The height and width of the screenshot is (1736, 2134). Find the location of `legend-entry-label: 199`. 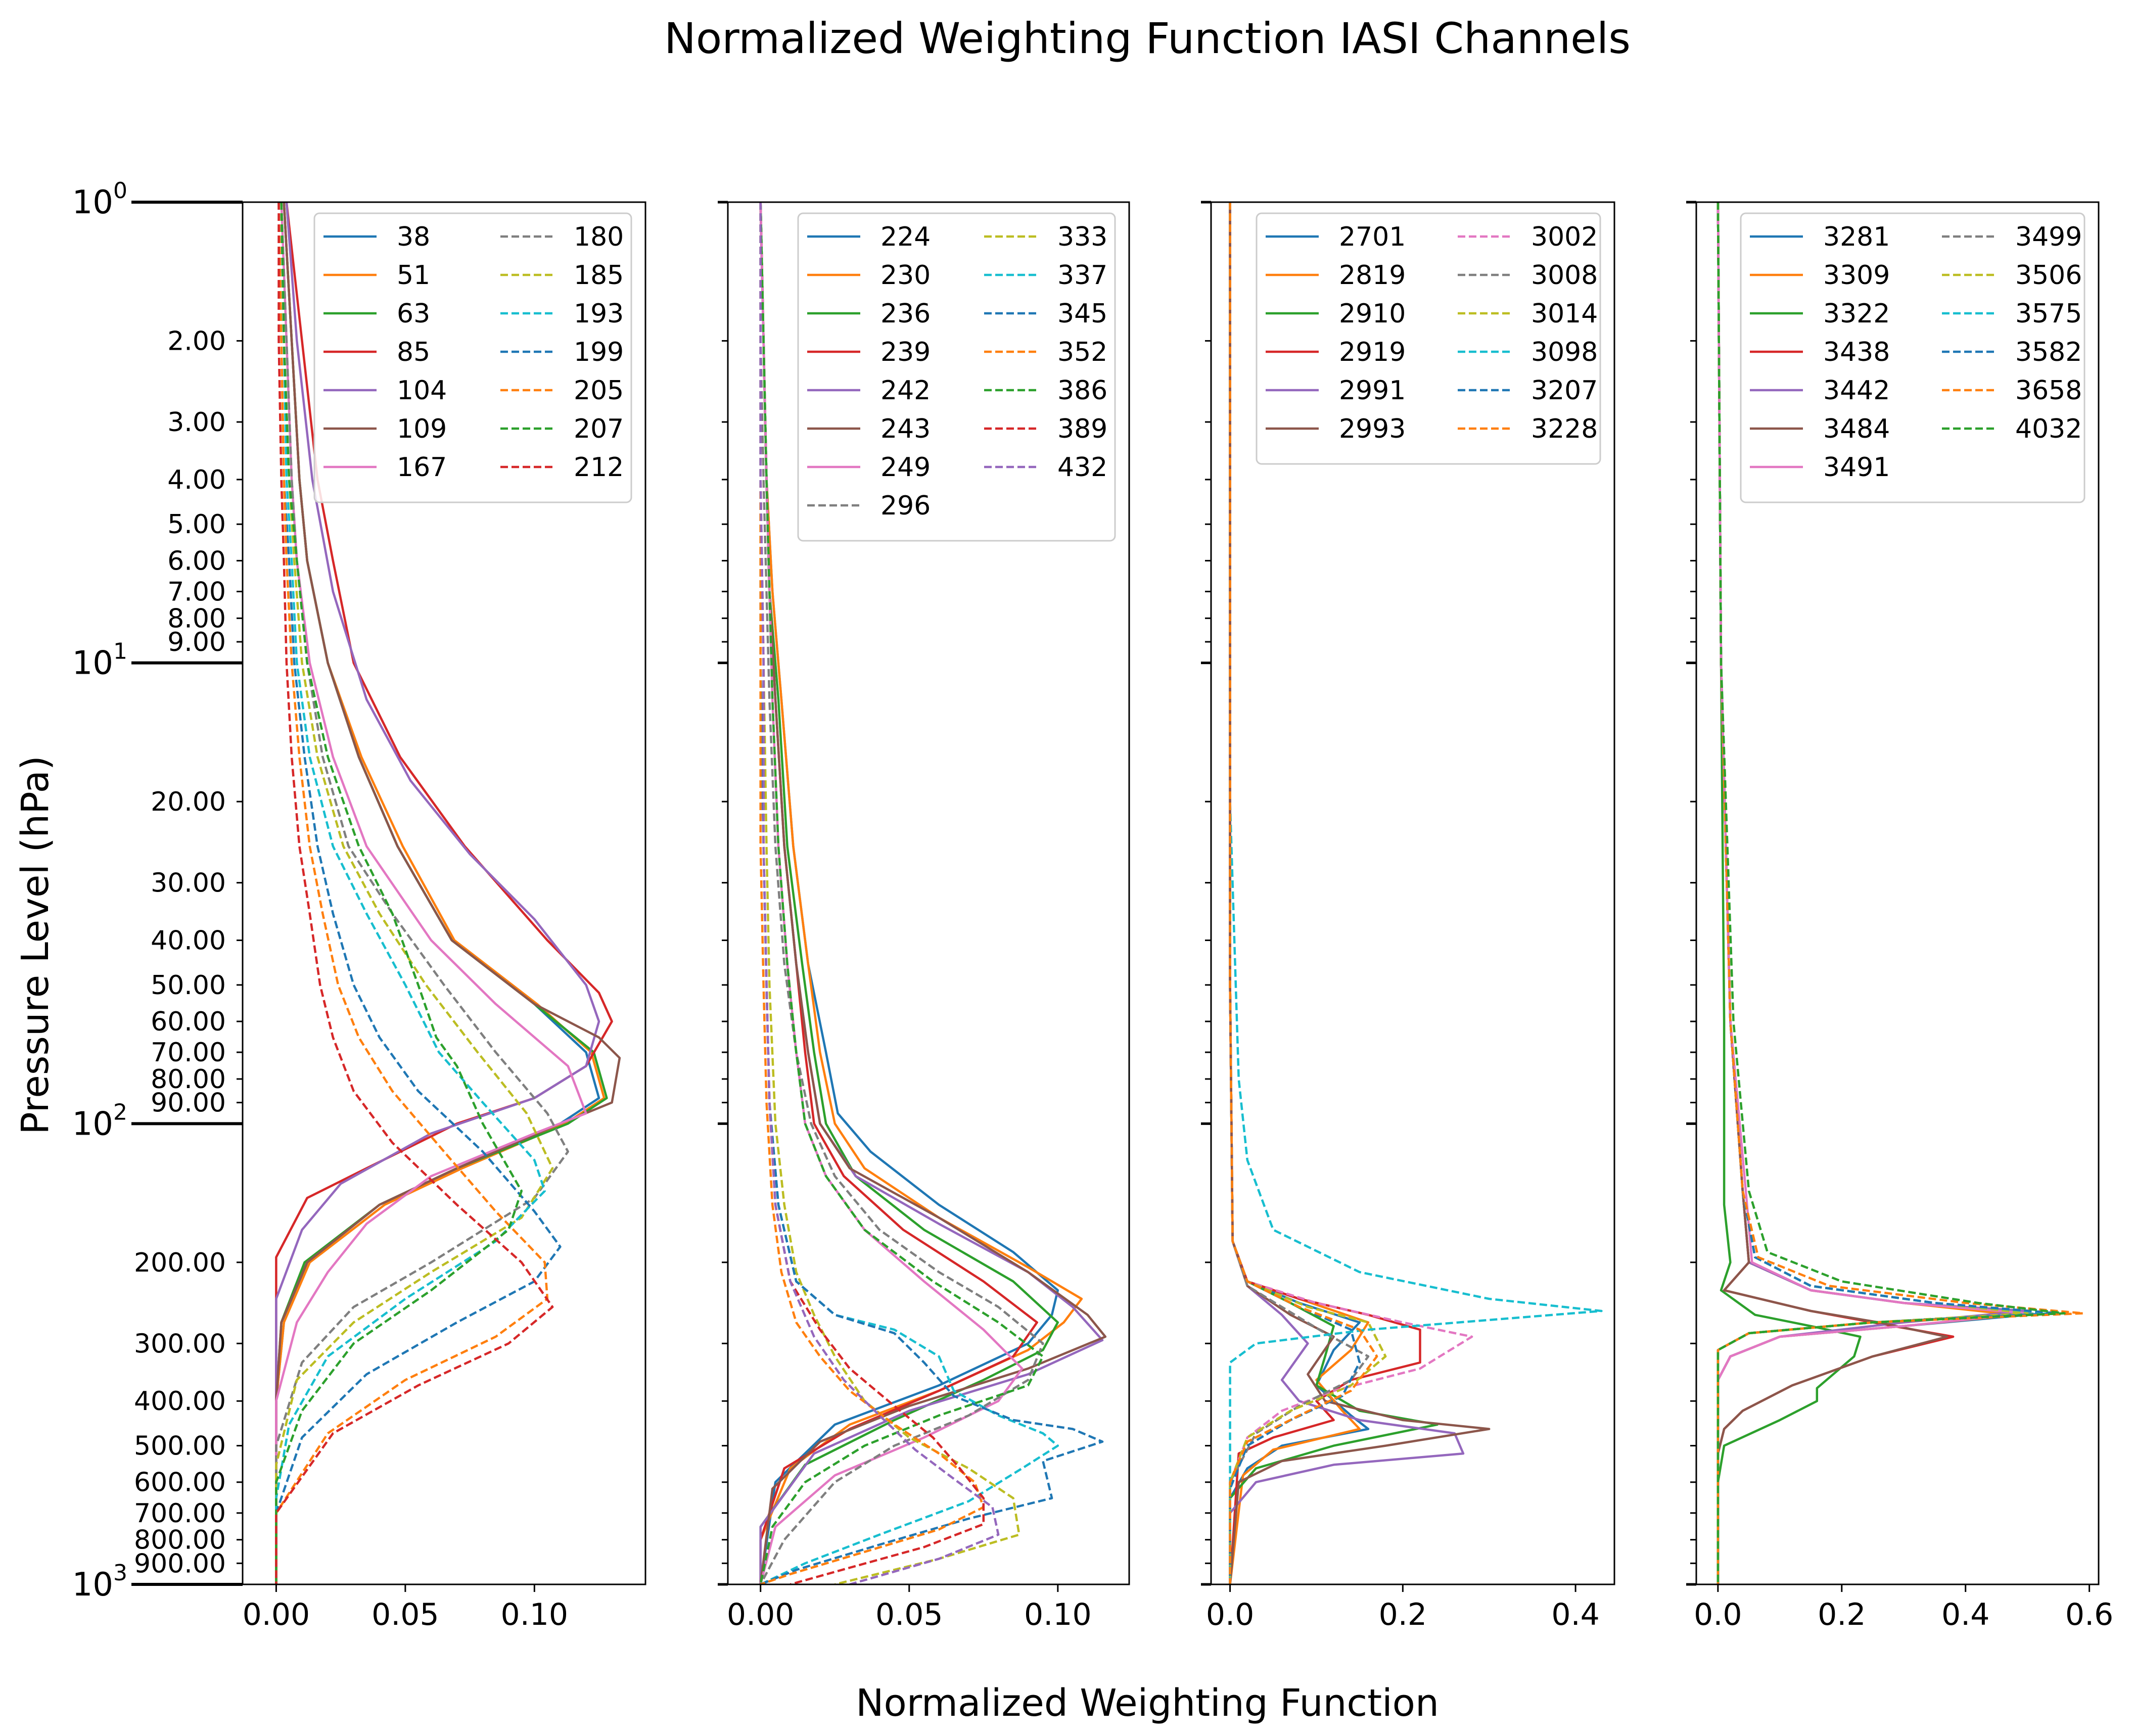

legend-entry-label: 199 is located at coordinates (599, 352).